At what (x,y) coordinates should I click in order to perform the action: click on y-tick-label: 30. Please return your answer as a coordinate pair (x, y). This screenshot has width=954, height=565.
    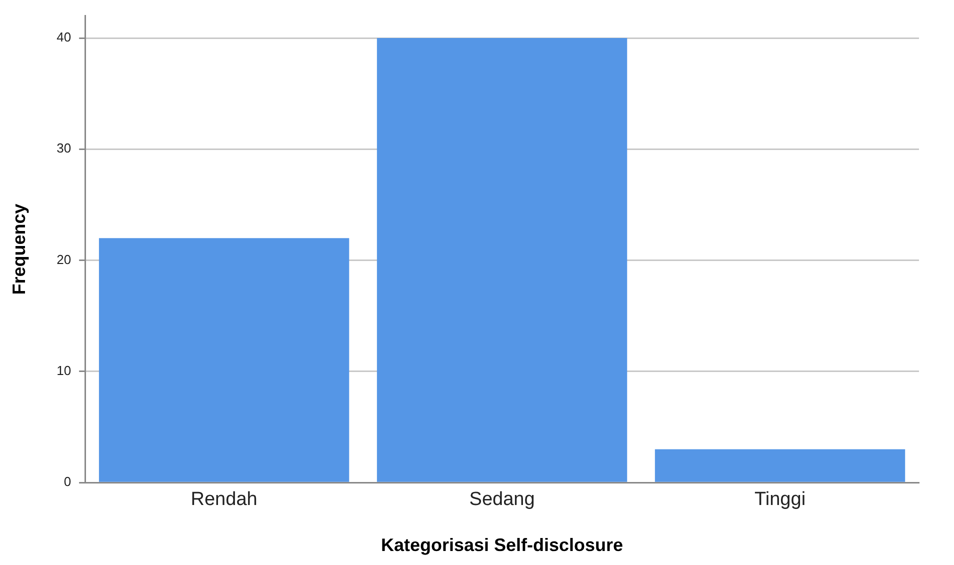
    Looking at the image, I should click on (64, 148).